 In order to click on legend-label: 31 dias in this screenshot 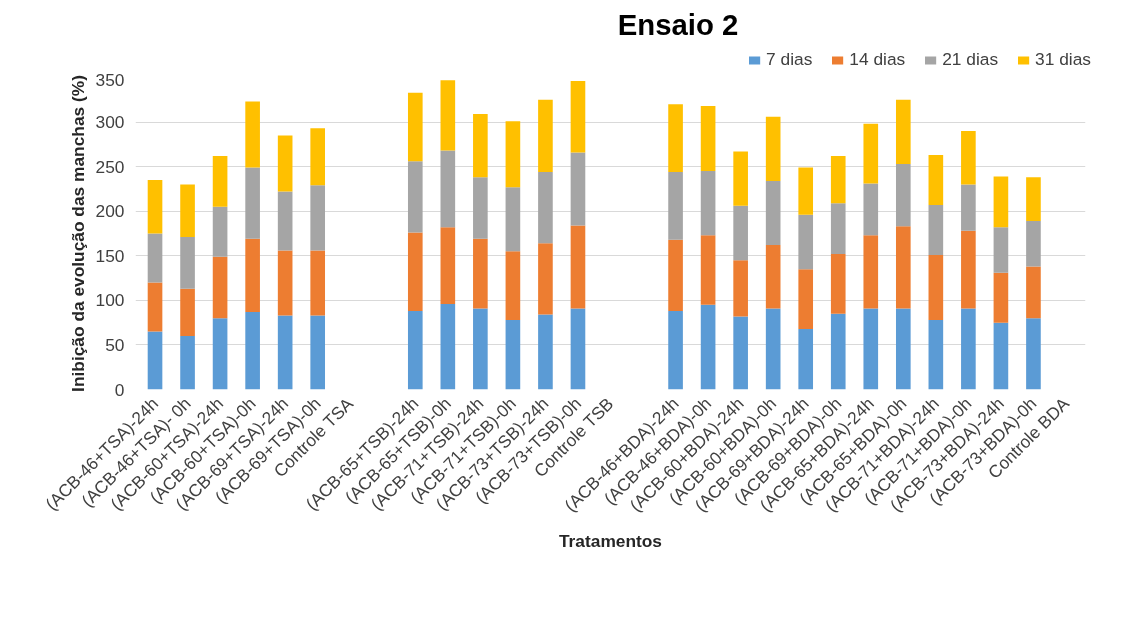, I will do `click(1063, 59)`.